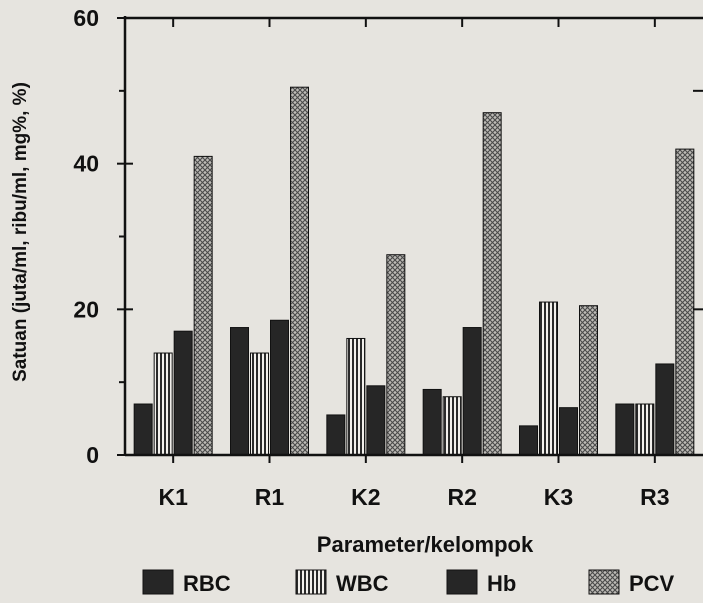 This screenshot has height=603, width=703. Describe the element at coordinates (654, 497) in the screenshot. I see `x-tick-label: R3` at that location.